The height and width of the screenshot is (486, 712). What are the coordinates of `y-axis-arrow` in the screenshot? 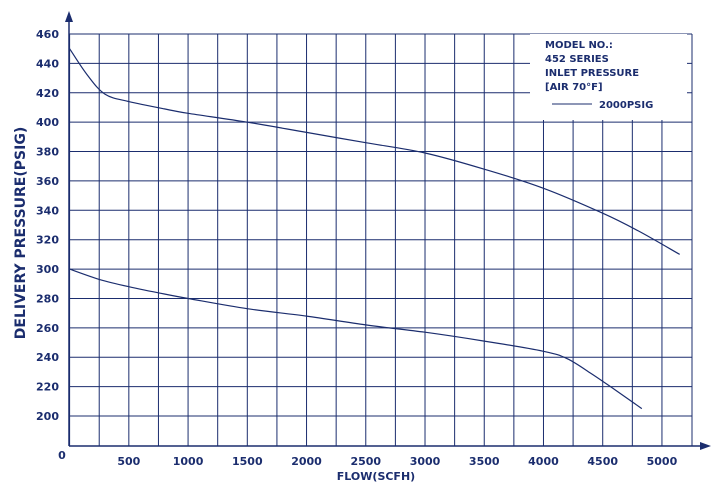 It's located at (69, 16).